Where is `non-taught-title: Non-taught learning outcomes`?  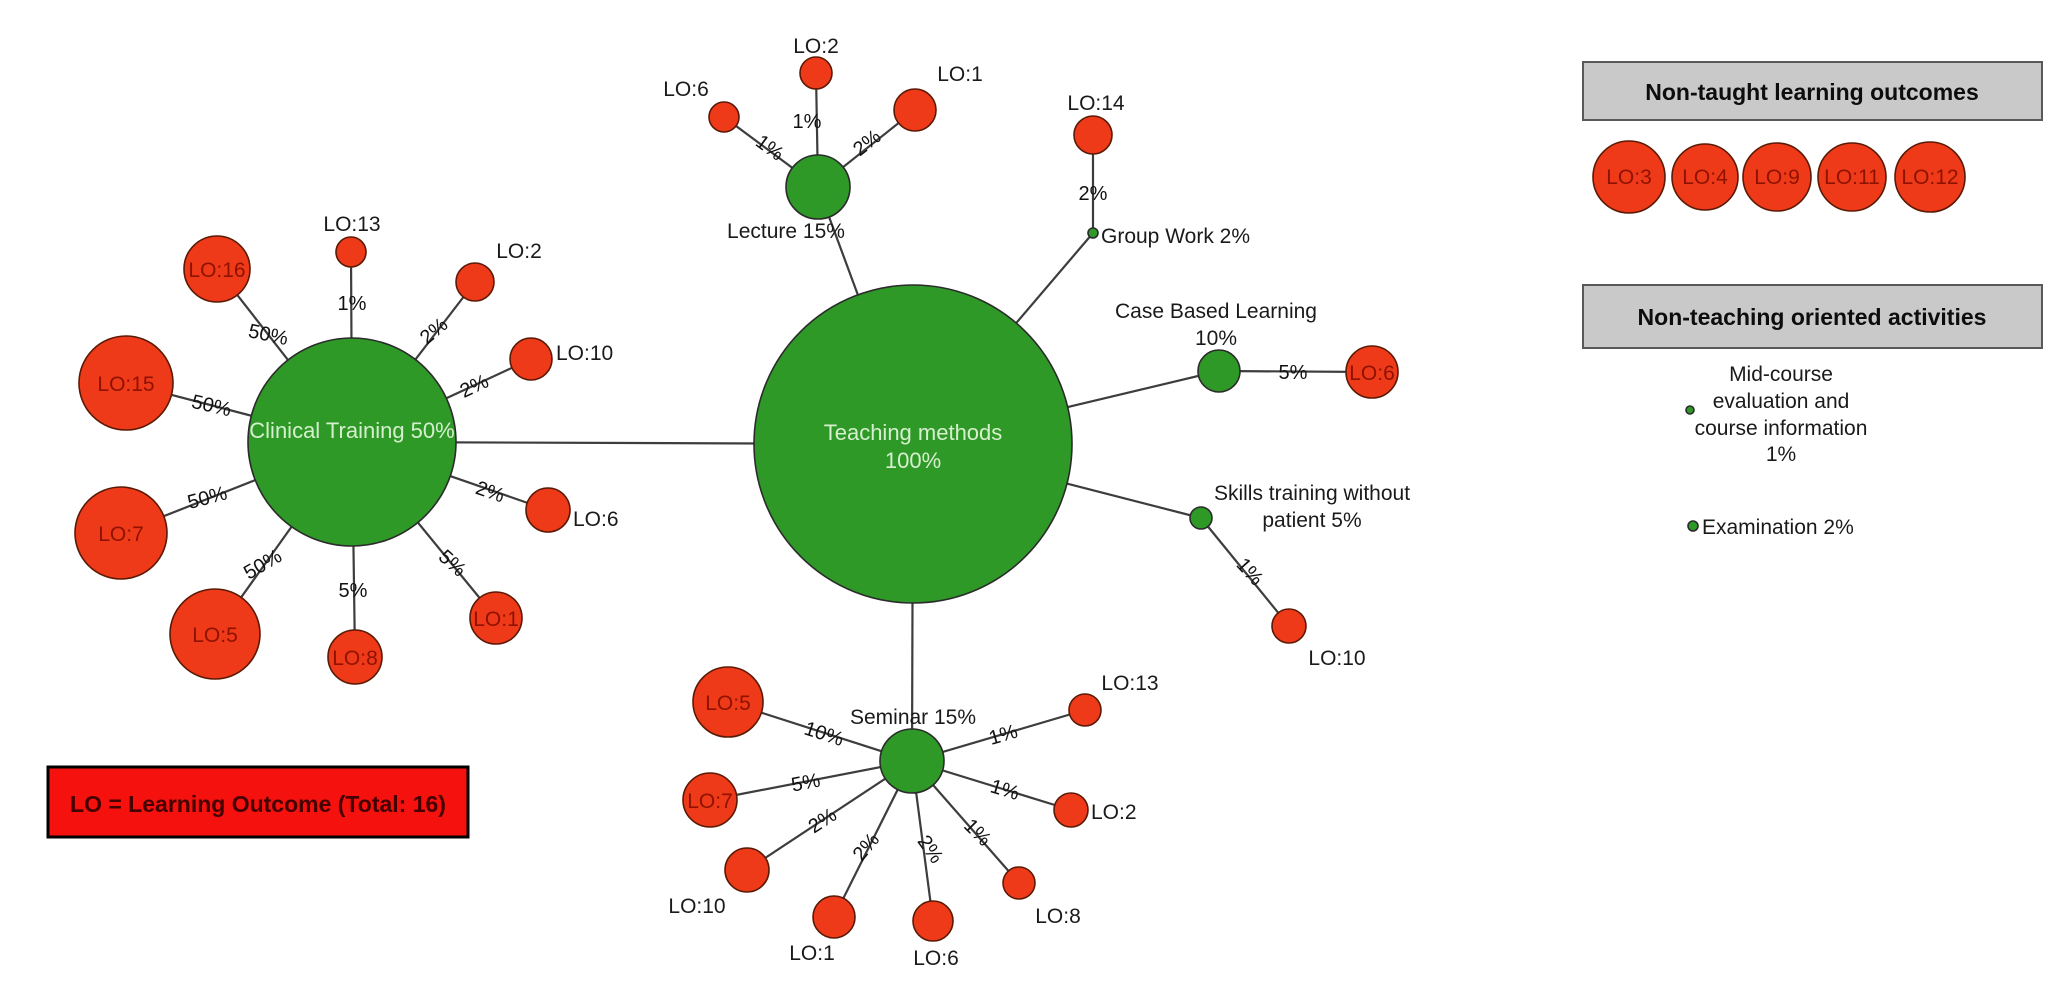
non-taught-title: Non-taught learning outcomes is located at coordinates (1812, 92).